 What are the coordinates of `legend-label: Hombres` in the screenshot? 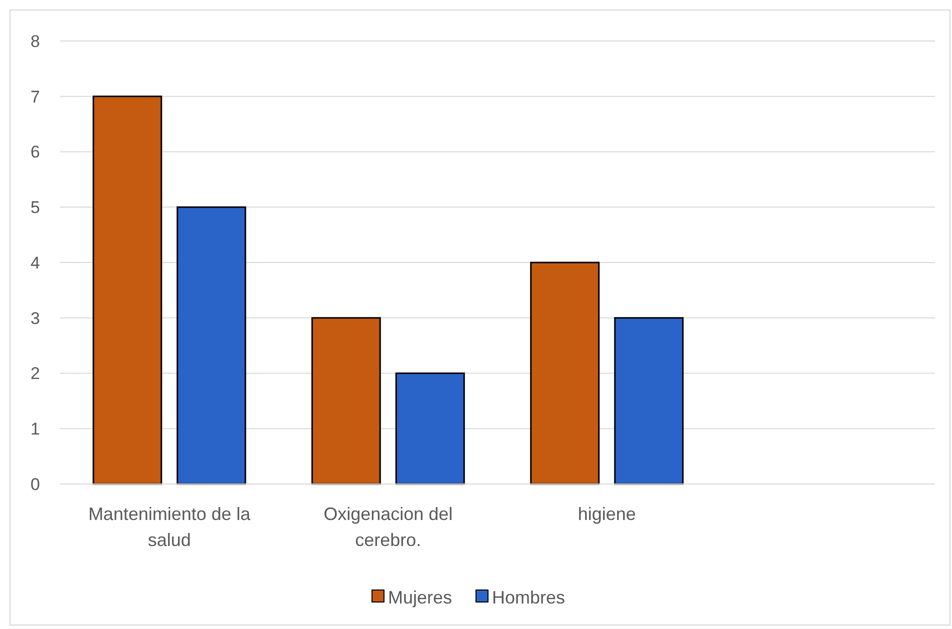 It's located at (529, 597).